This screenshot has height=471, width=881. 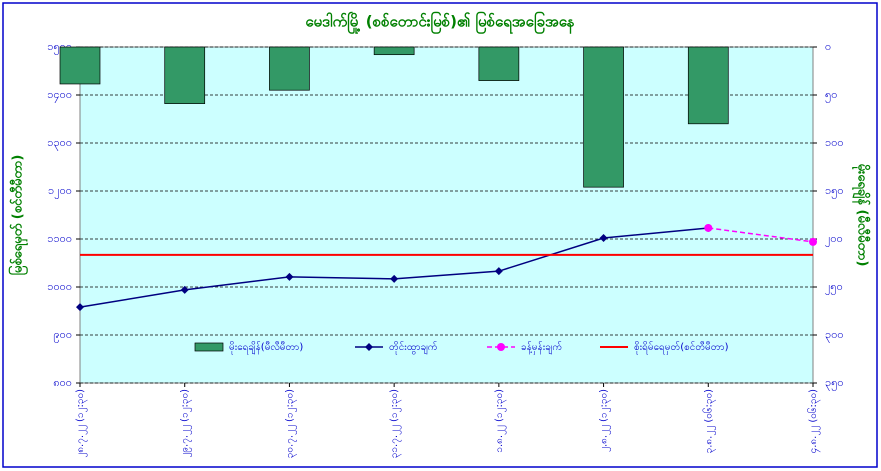 What do you see at coordinates (62, 382) in the screenshot?
I see `y-tick-label: ၈၀၀` at bounding box center [62, 382].